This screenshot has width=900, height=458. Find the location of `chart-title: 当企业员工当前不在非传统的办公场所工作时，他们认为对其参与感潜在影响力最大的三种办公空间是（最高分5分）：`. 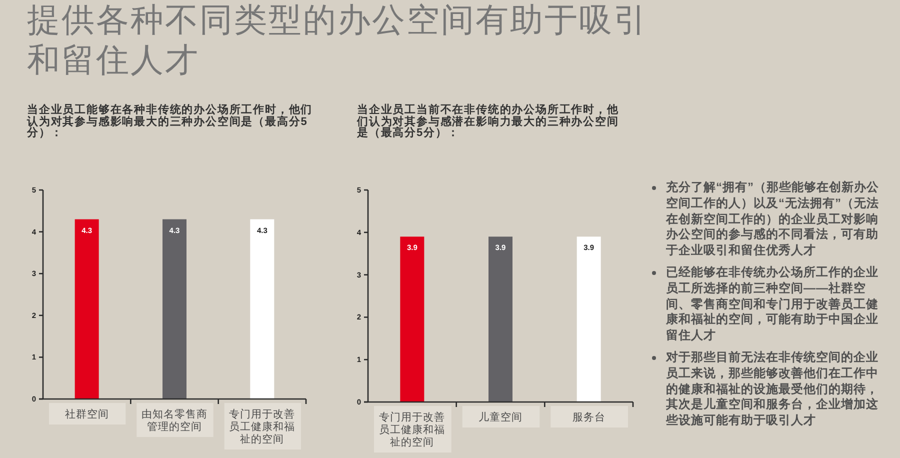

chart-title: 当企业员工当前不在非传统的办公场所工作时，他们认为对其参与感潜在影响力最大的三种办公空间是（最高分5分）： is located at coordinates (488, 122).